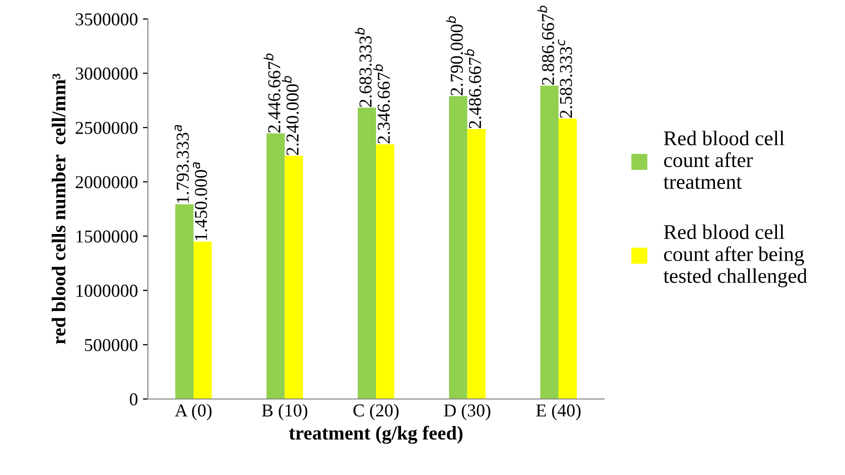  I want to click on y-tick-label: 3000000, so click(107, 74).